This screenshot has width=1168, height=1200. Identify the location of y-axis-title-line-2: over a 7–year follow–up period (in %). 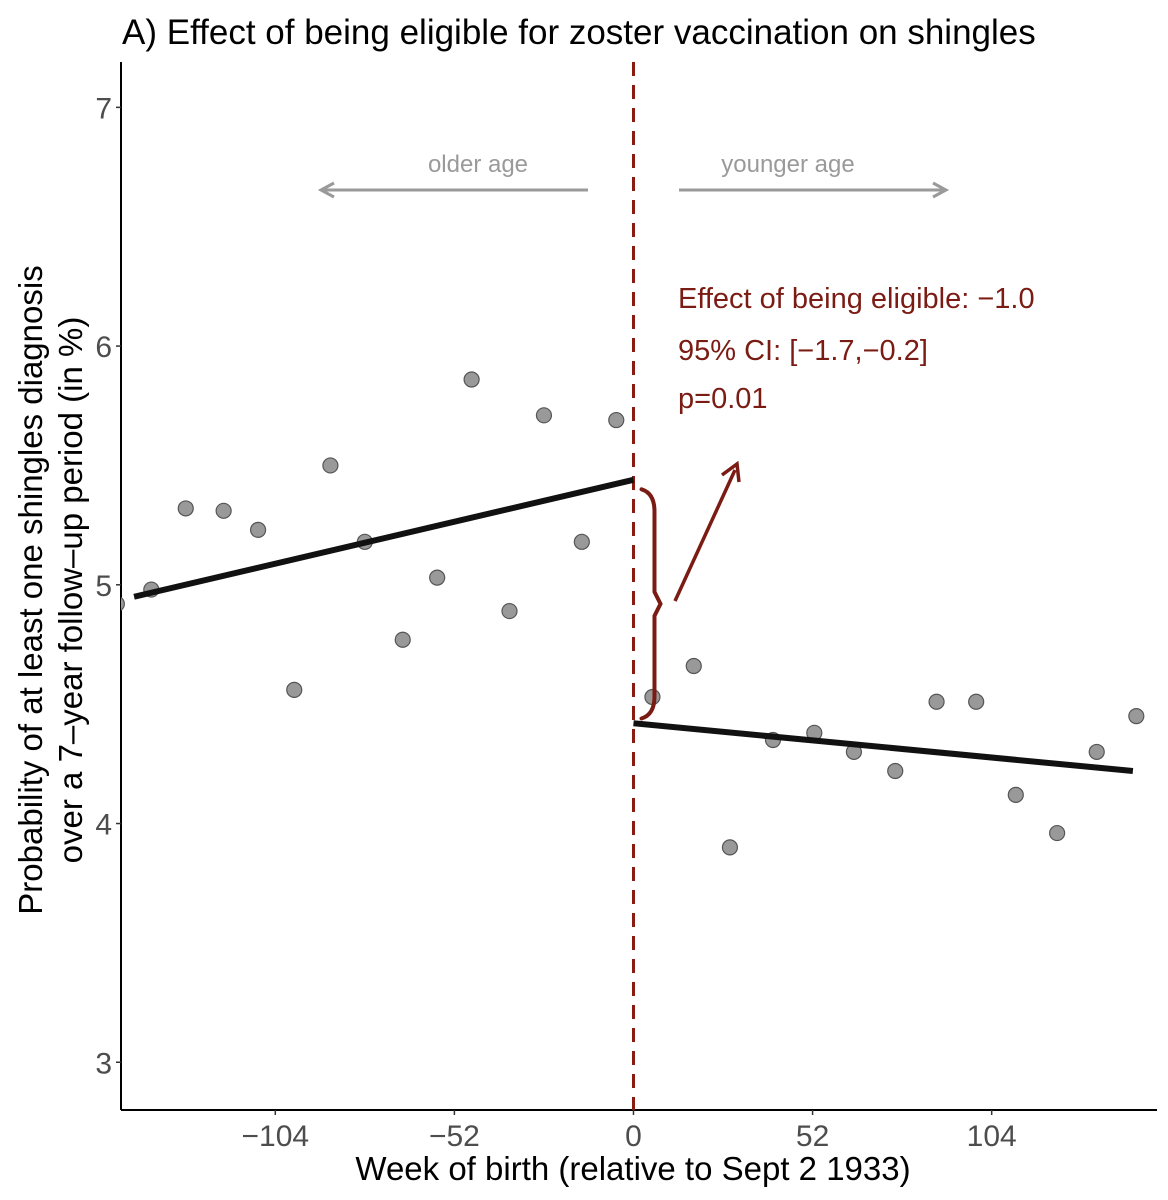
(70, 590).